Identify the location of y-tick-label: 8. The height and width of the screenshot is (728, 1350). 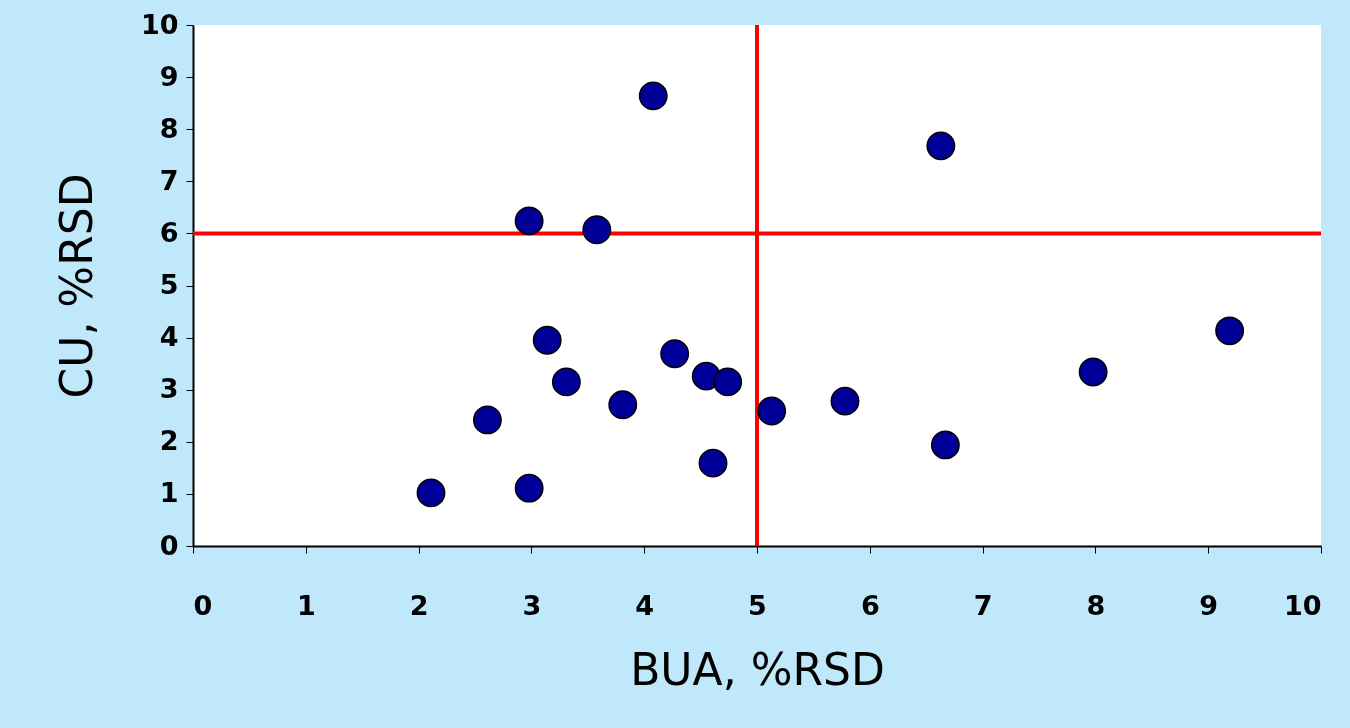
(169, 128).